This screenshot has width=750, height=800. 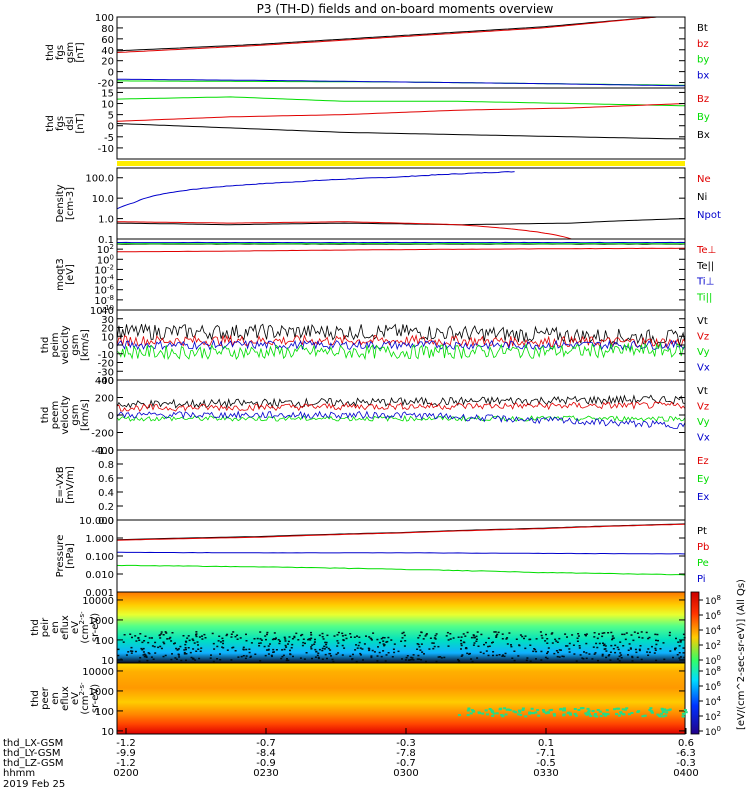 I want to click on ephemeris-value: -7.1, so click(x=546, y=753).